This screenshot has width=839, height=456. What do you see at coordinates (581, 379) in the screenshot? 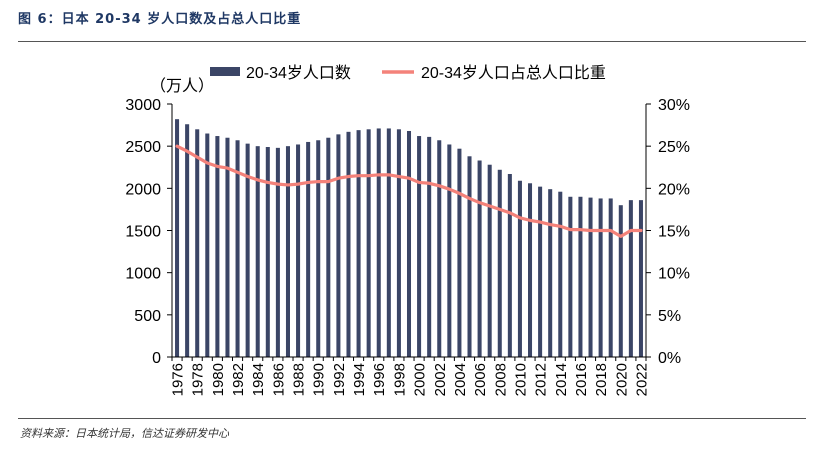
I see `x-tick-label: 2016` at bounding box center [581, 379].